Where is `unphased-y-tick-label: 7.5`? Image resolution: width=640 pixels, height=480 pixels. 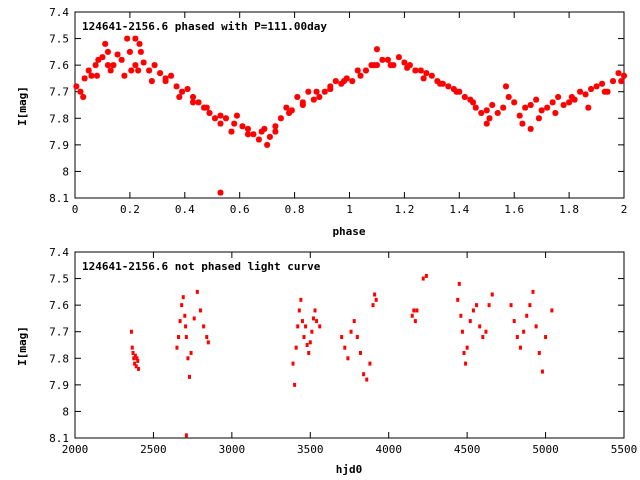
unphased-y-tick-label: 7.5 is located at coordinates (59, 279).